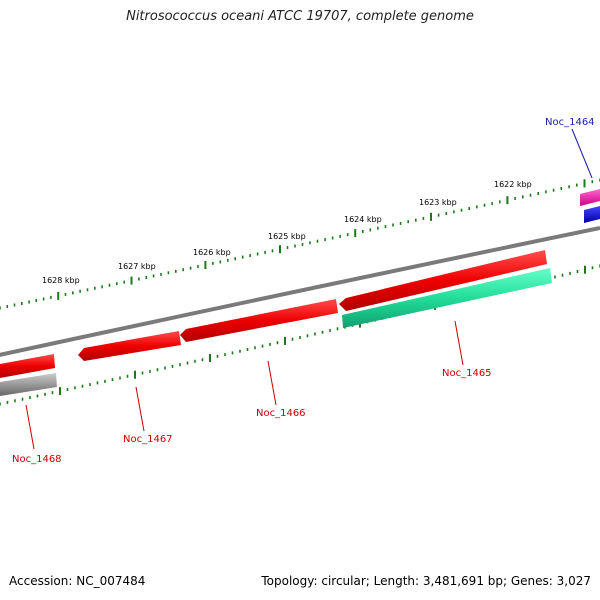 The image size is (600, 600). Describe the element at coordinates (590, 197) in the screenshot. I see `gene-noc-1464-feature` at that location.